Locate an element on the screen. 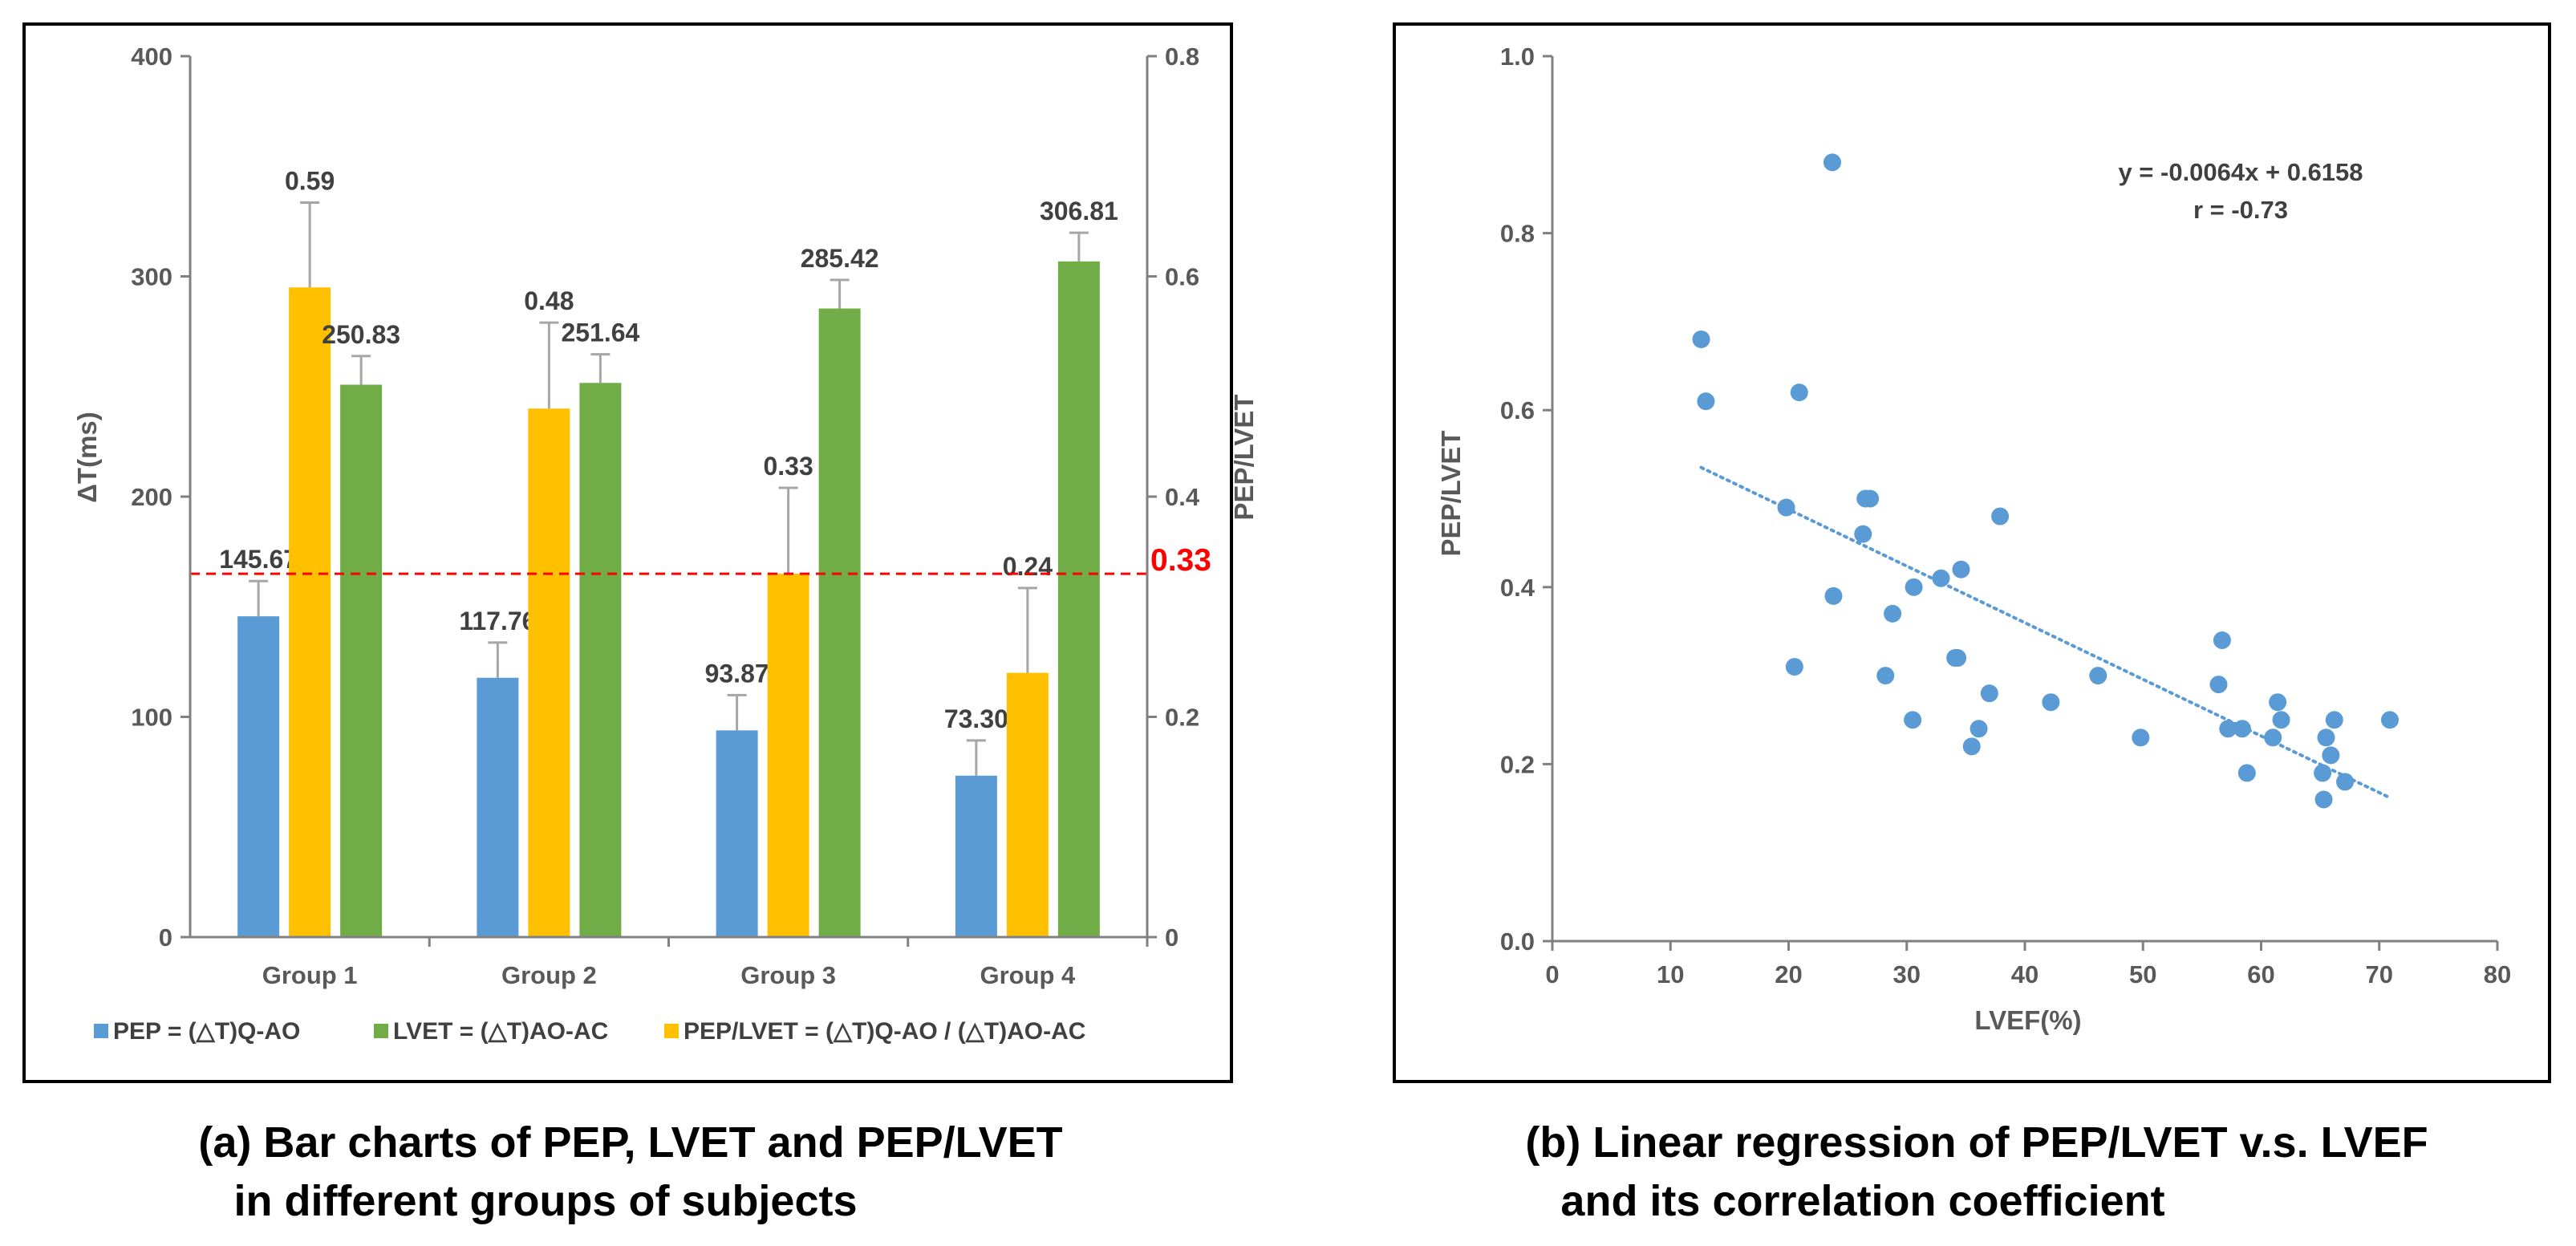 The width and height of the screenshot is (2576, 1246). bar-data-label: 251.64 is located at coordinates (600, 333).